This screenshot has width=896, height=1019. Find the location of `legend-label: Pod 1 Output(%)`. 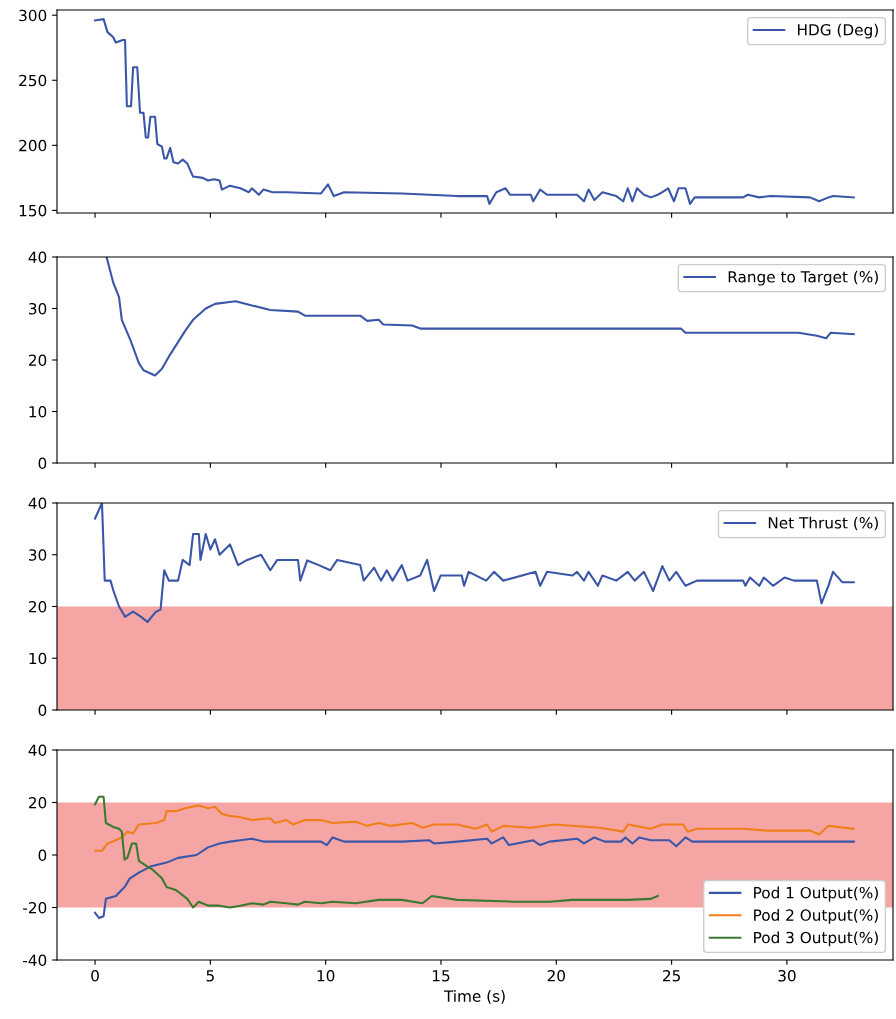

legend-label: Pod 1 Output(%) is located at coordinates (816, 894).